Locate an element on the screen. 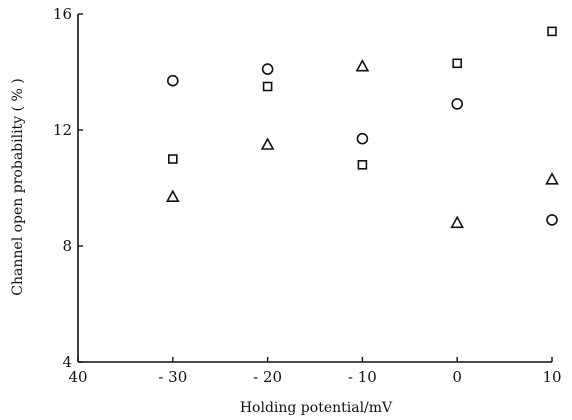 The height and width of the screenshot is (420, 572). x-tick-label: - 30 is located at coordinates (172, 377).